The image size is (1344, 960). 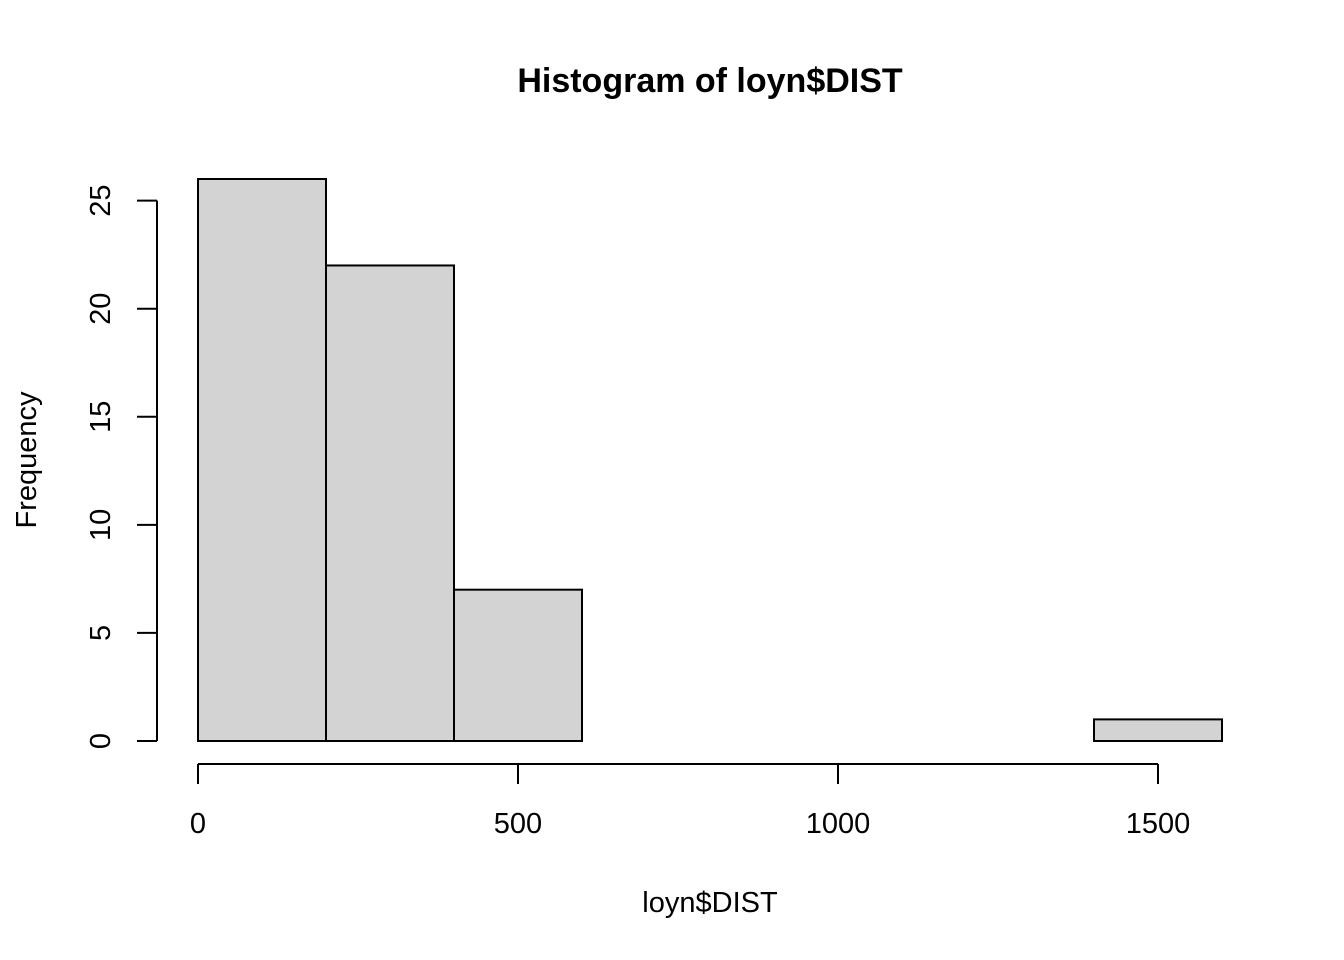 I want to click on y-tick-label: 20, so click(x=101, y=309).